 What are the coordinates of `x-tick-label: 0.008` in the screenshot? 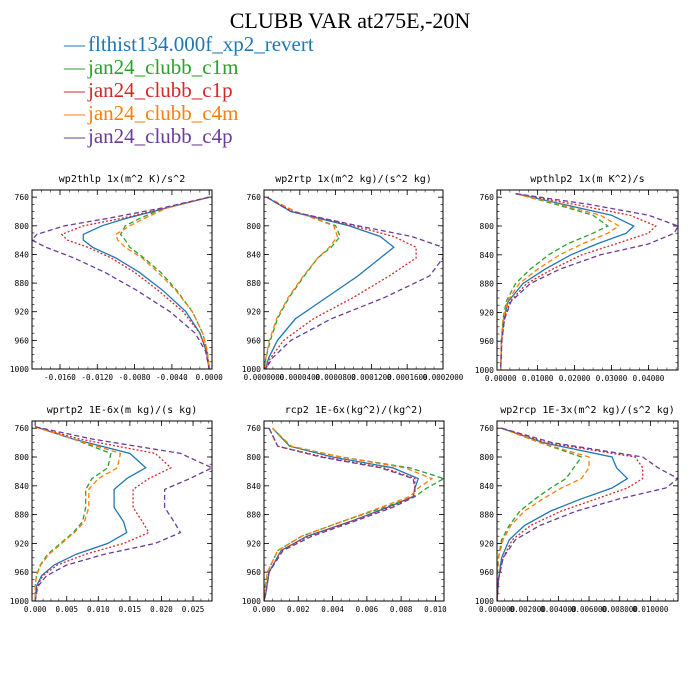 It's located at (401, 609).